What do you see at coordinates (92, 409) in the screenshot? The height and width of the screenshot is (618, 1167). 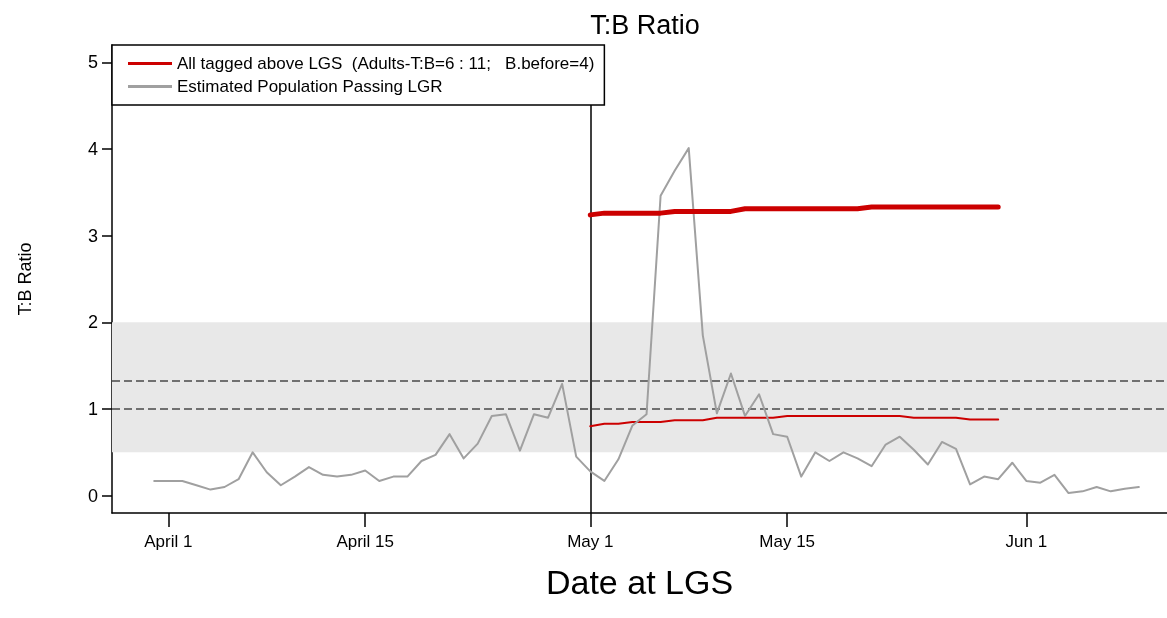 I see `y-tick-label: 1` at bounding box center [92, 409].